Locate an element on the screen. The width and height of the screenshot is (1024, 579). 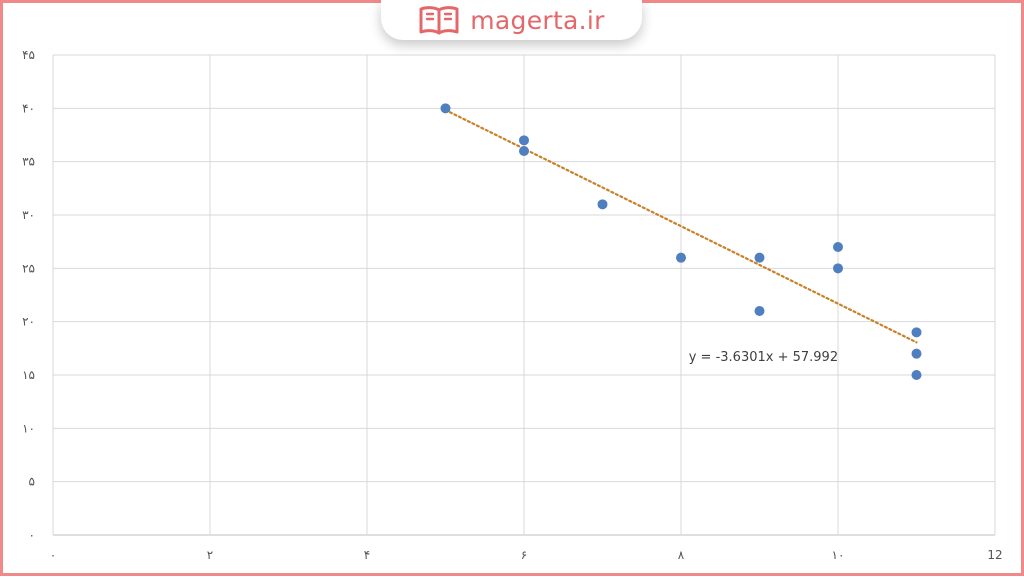
x-axis-ticks: ۰ ۲ ۴ ۶ ۸ ۱۰ 12 is located at coordinates (526, 555).